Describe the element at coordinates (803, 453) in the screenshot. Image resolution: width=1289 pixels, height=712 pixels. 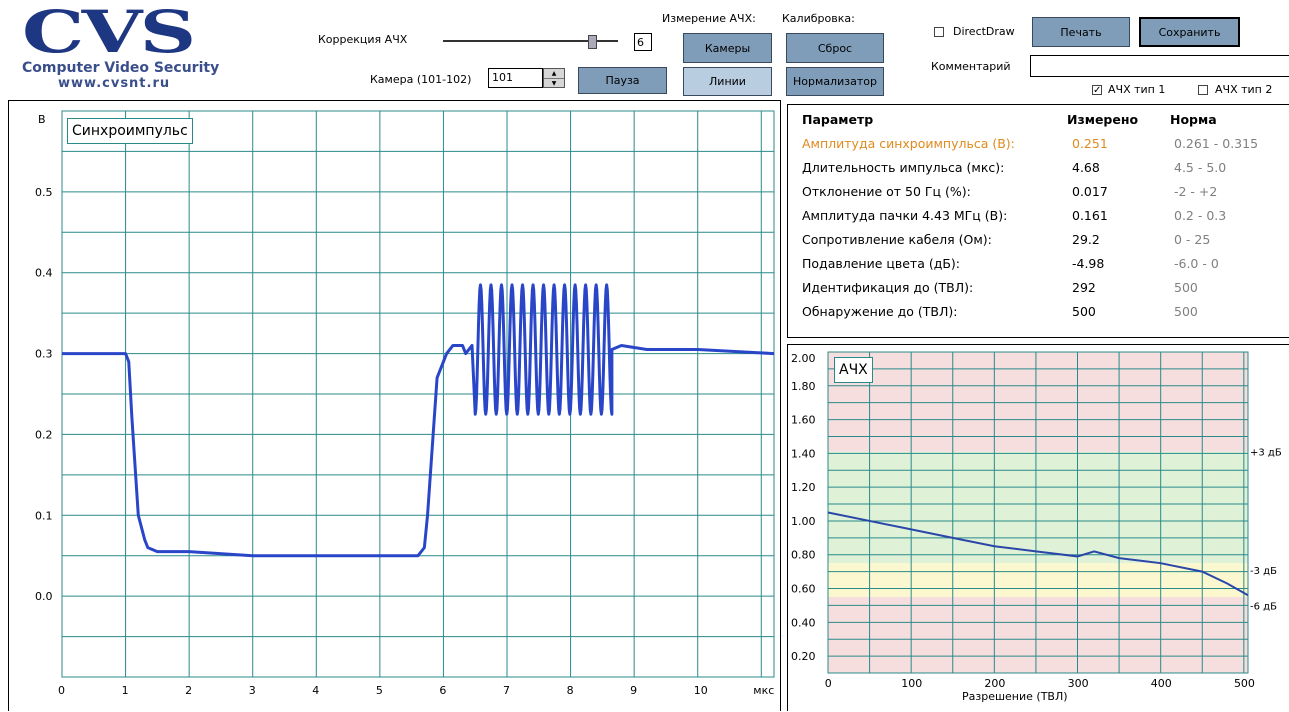
I see `y-tick-label: 1.40` at that location.